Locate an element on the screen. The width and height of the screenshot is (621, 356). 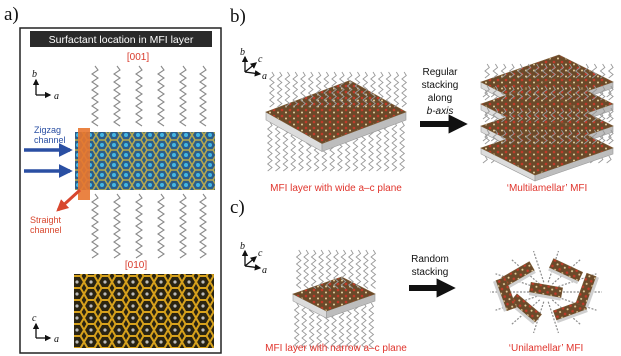
mfi-honeycomb-view is located at coordinates (144, 311).